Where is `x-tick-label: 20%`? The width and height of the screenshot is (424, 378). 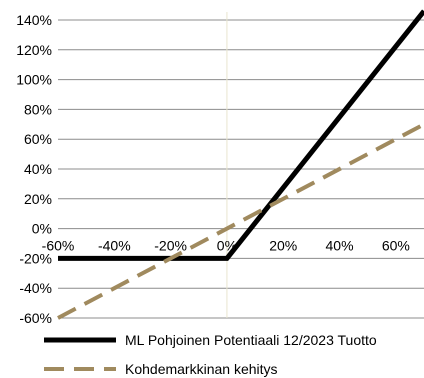 x-tick-label: 20% is located at coordinates (283, 246).